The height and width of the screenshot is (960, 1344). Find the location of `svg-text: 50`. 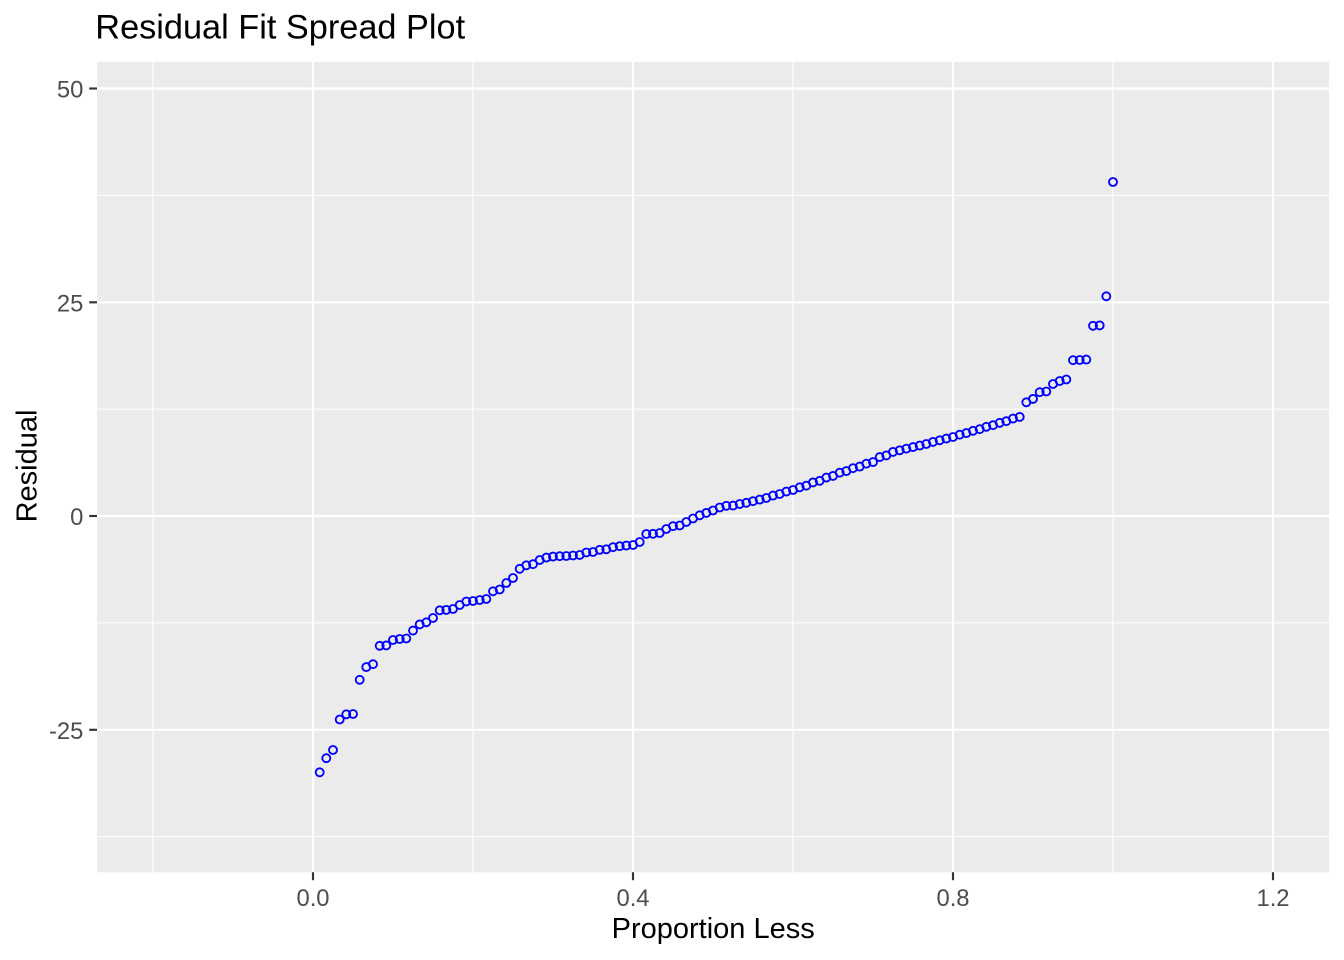

svg-text: 50 is located at coordinates (70, 90).